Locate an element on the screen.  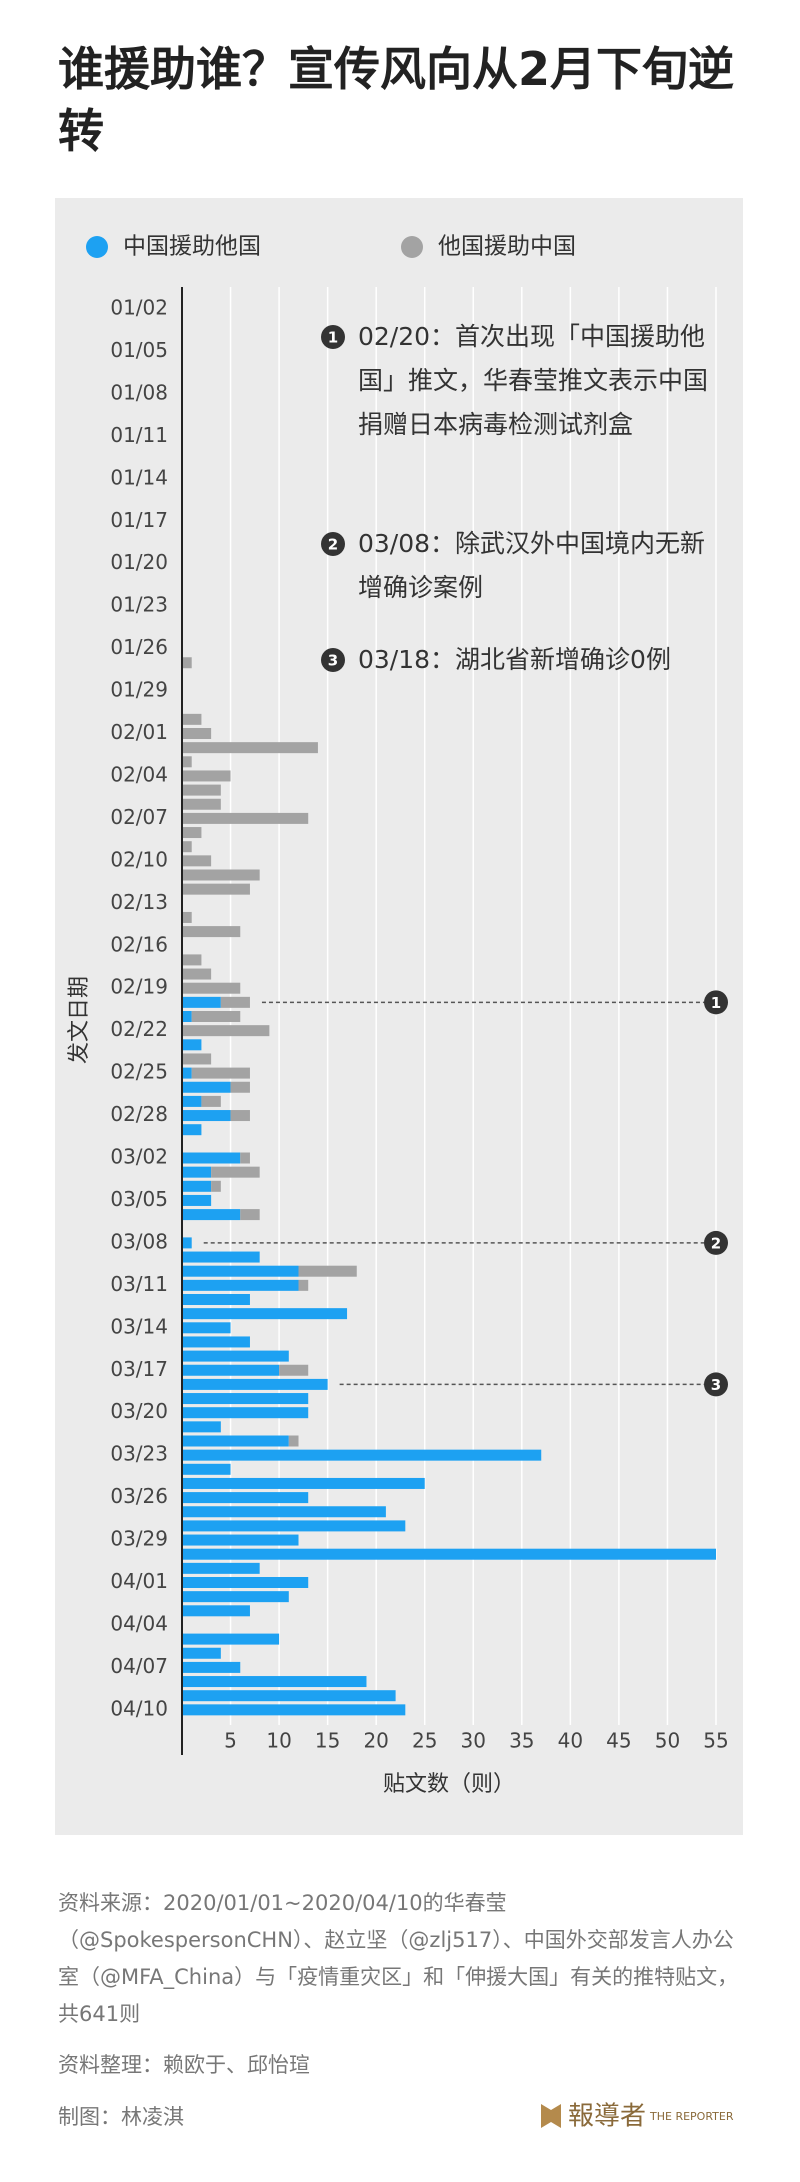
y-tick-label: 01/26 is located at coordinates (139, 647).